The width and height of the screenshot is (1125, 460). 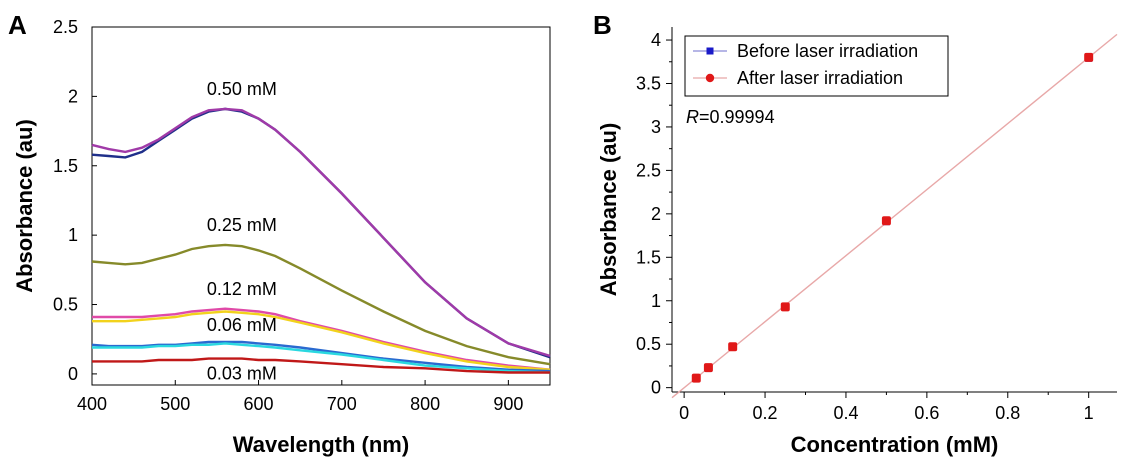 I want to click on panel-b-label: B, so click(x=602, y=25).